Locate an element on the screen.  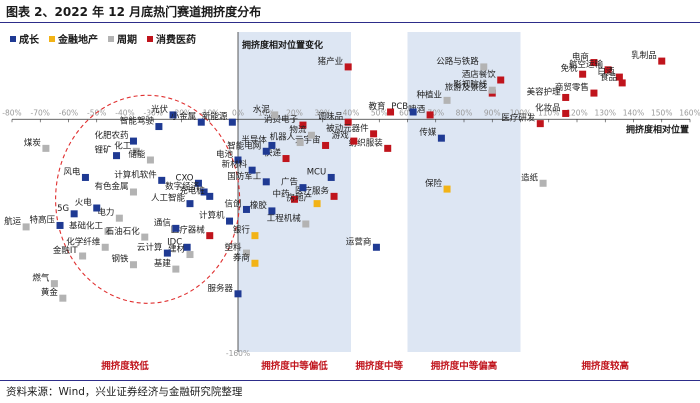
point-label: 小金属 is located at coordinates (184, 116).